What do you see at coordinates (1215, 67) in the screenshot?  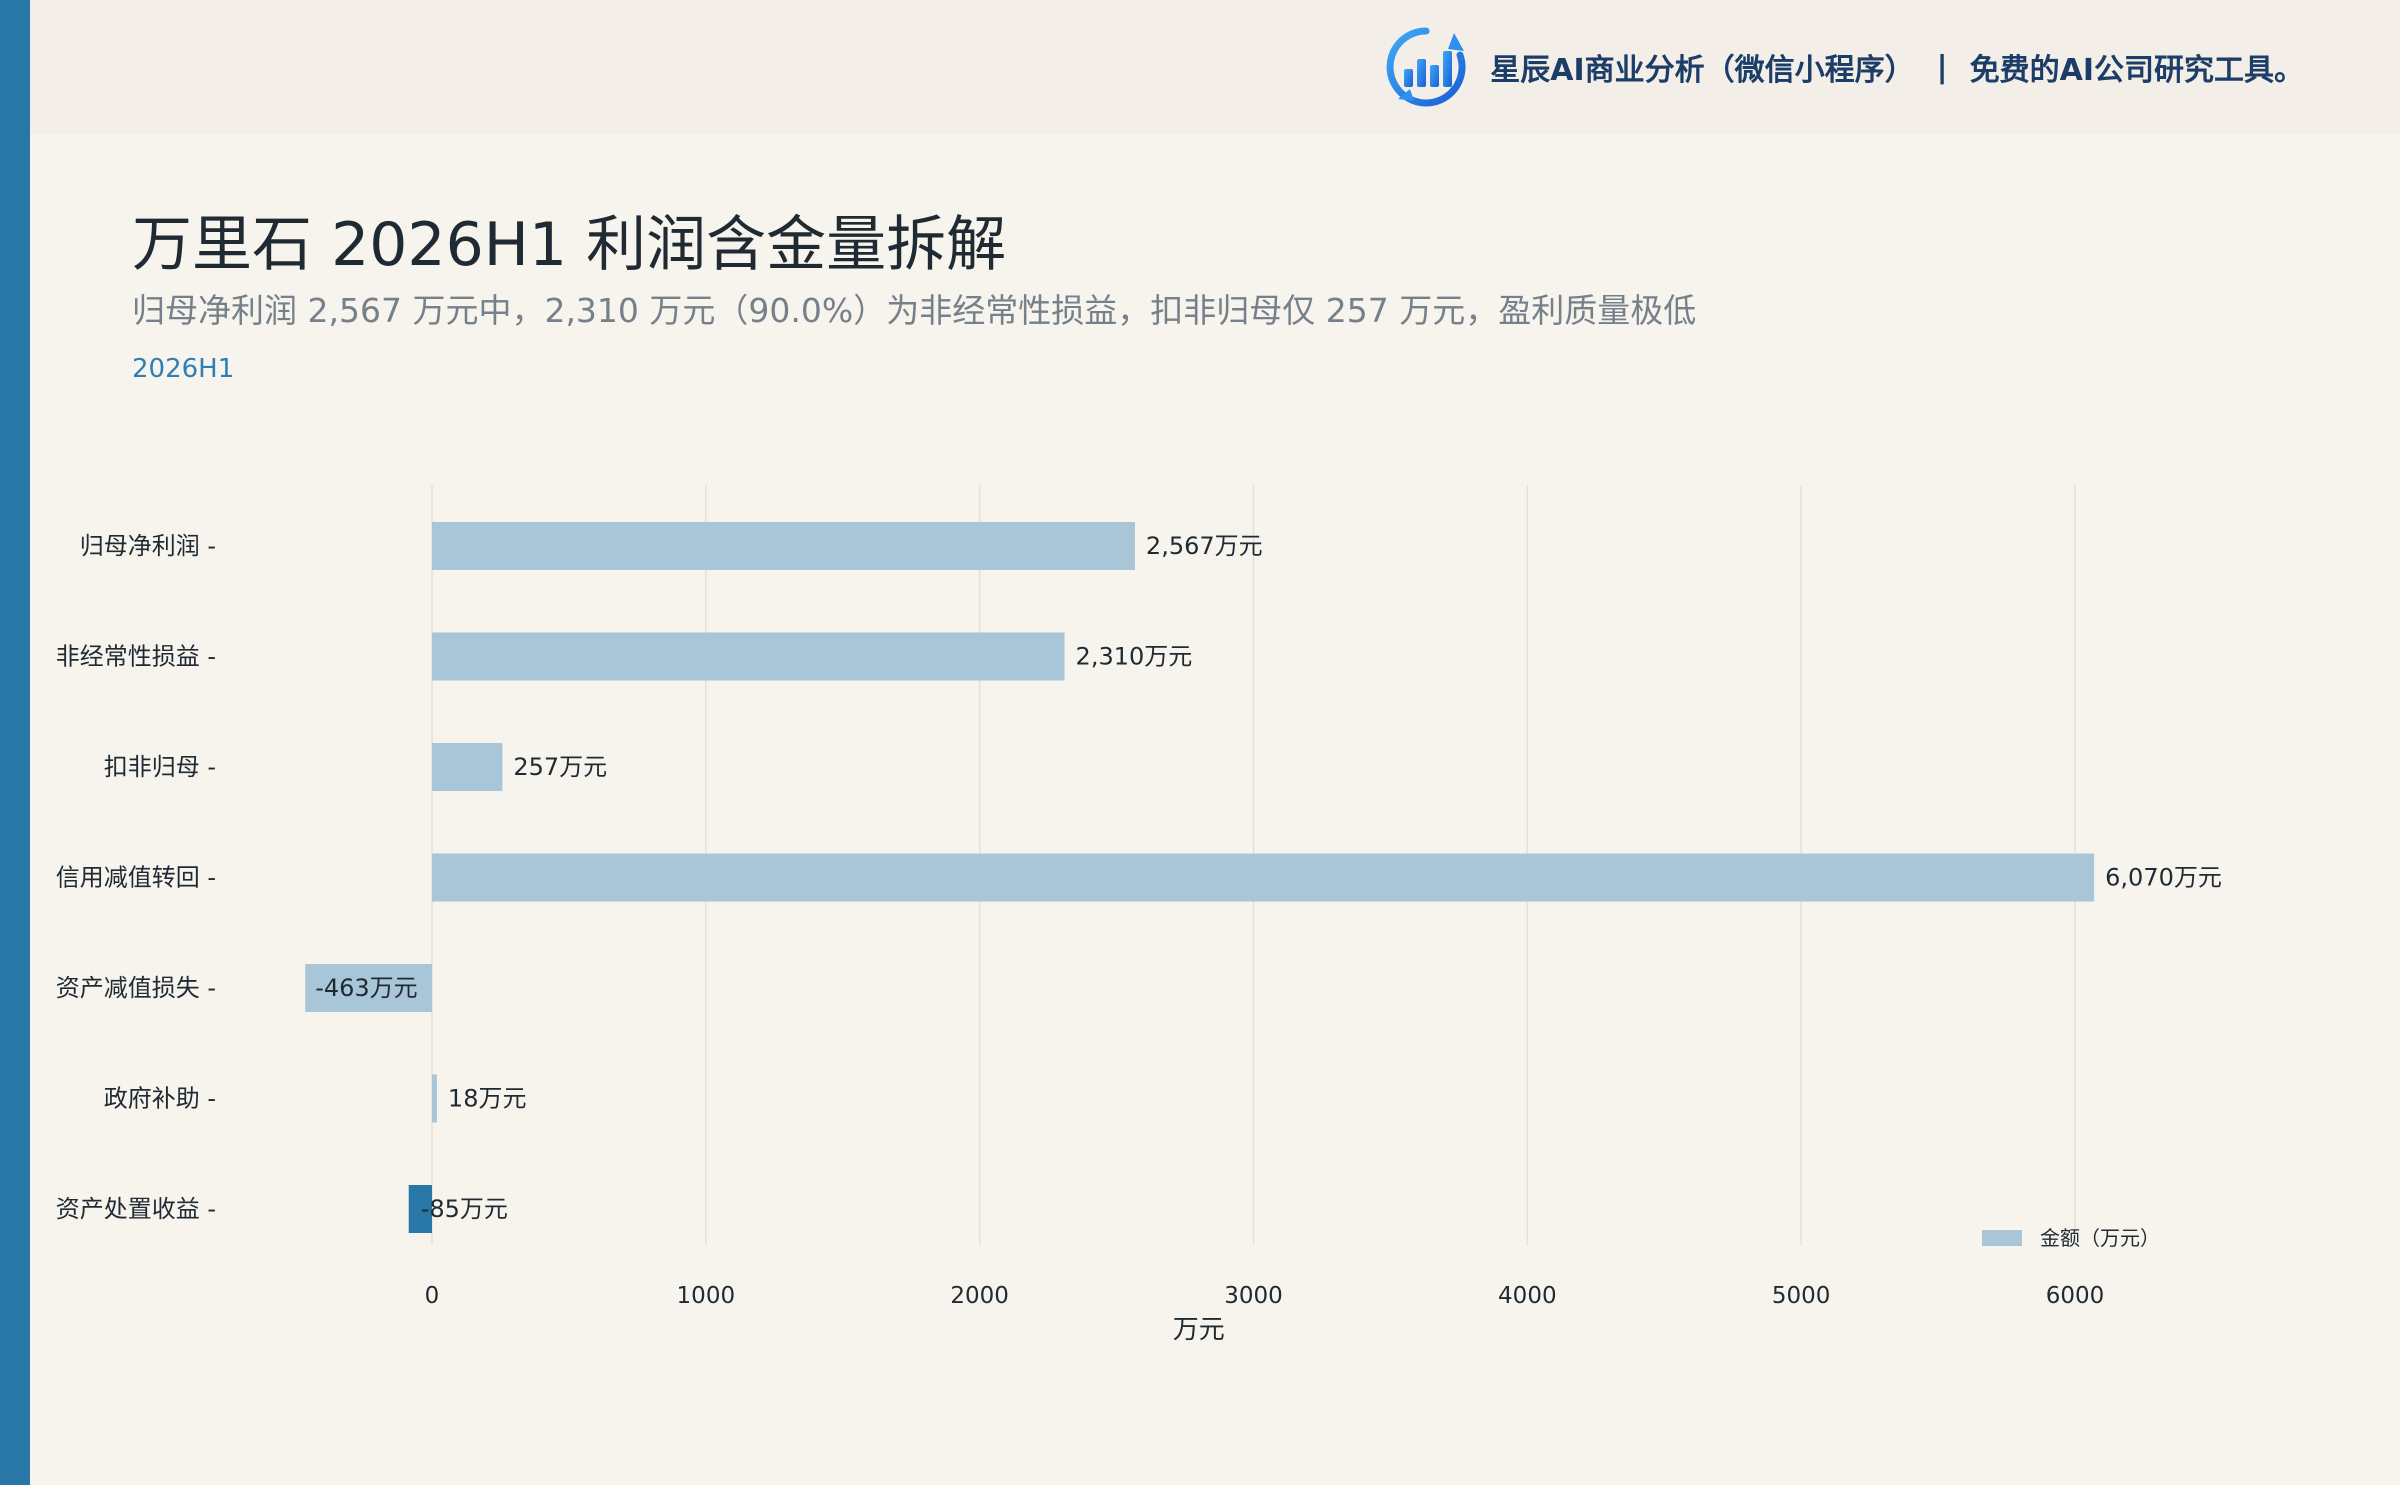 I see `brand-bar: 星辰AI商业分析（微信小程序） | 免费的AI公司研究工具。` at bounding box center [1215, 67].